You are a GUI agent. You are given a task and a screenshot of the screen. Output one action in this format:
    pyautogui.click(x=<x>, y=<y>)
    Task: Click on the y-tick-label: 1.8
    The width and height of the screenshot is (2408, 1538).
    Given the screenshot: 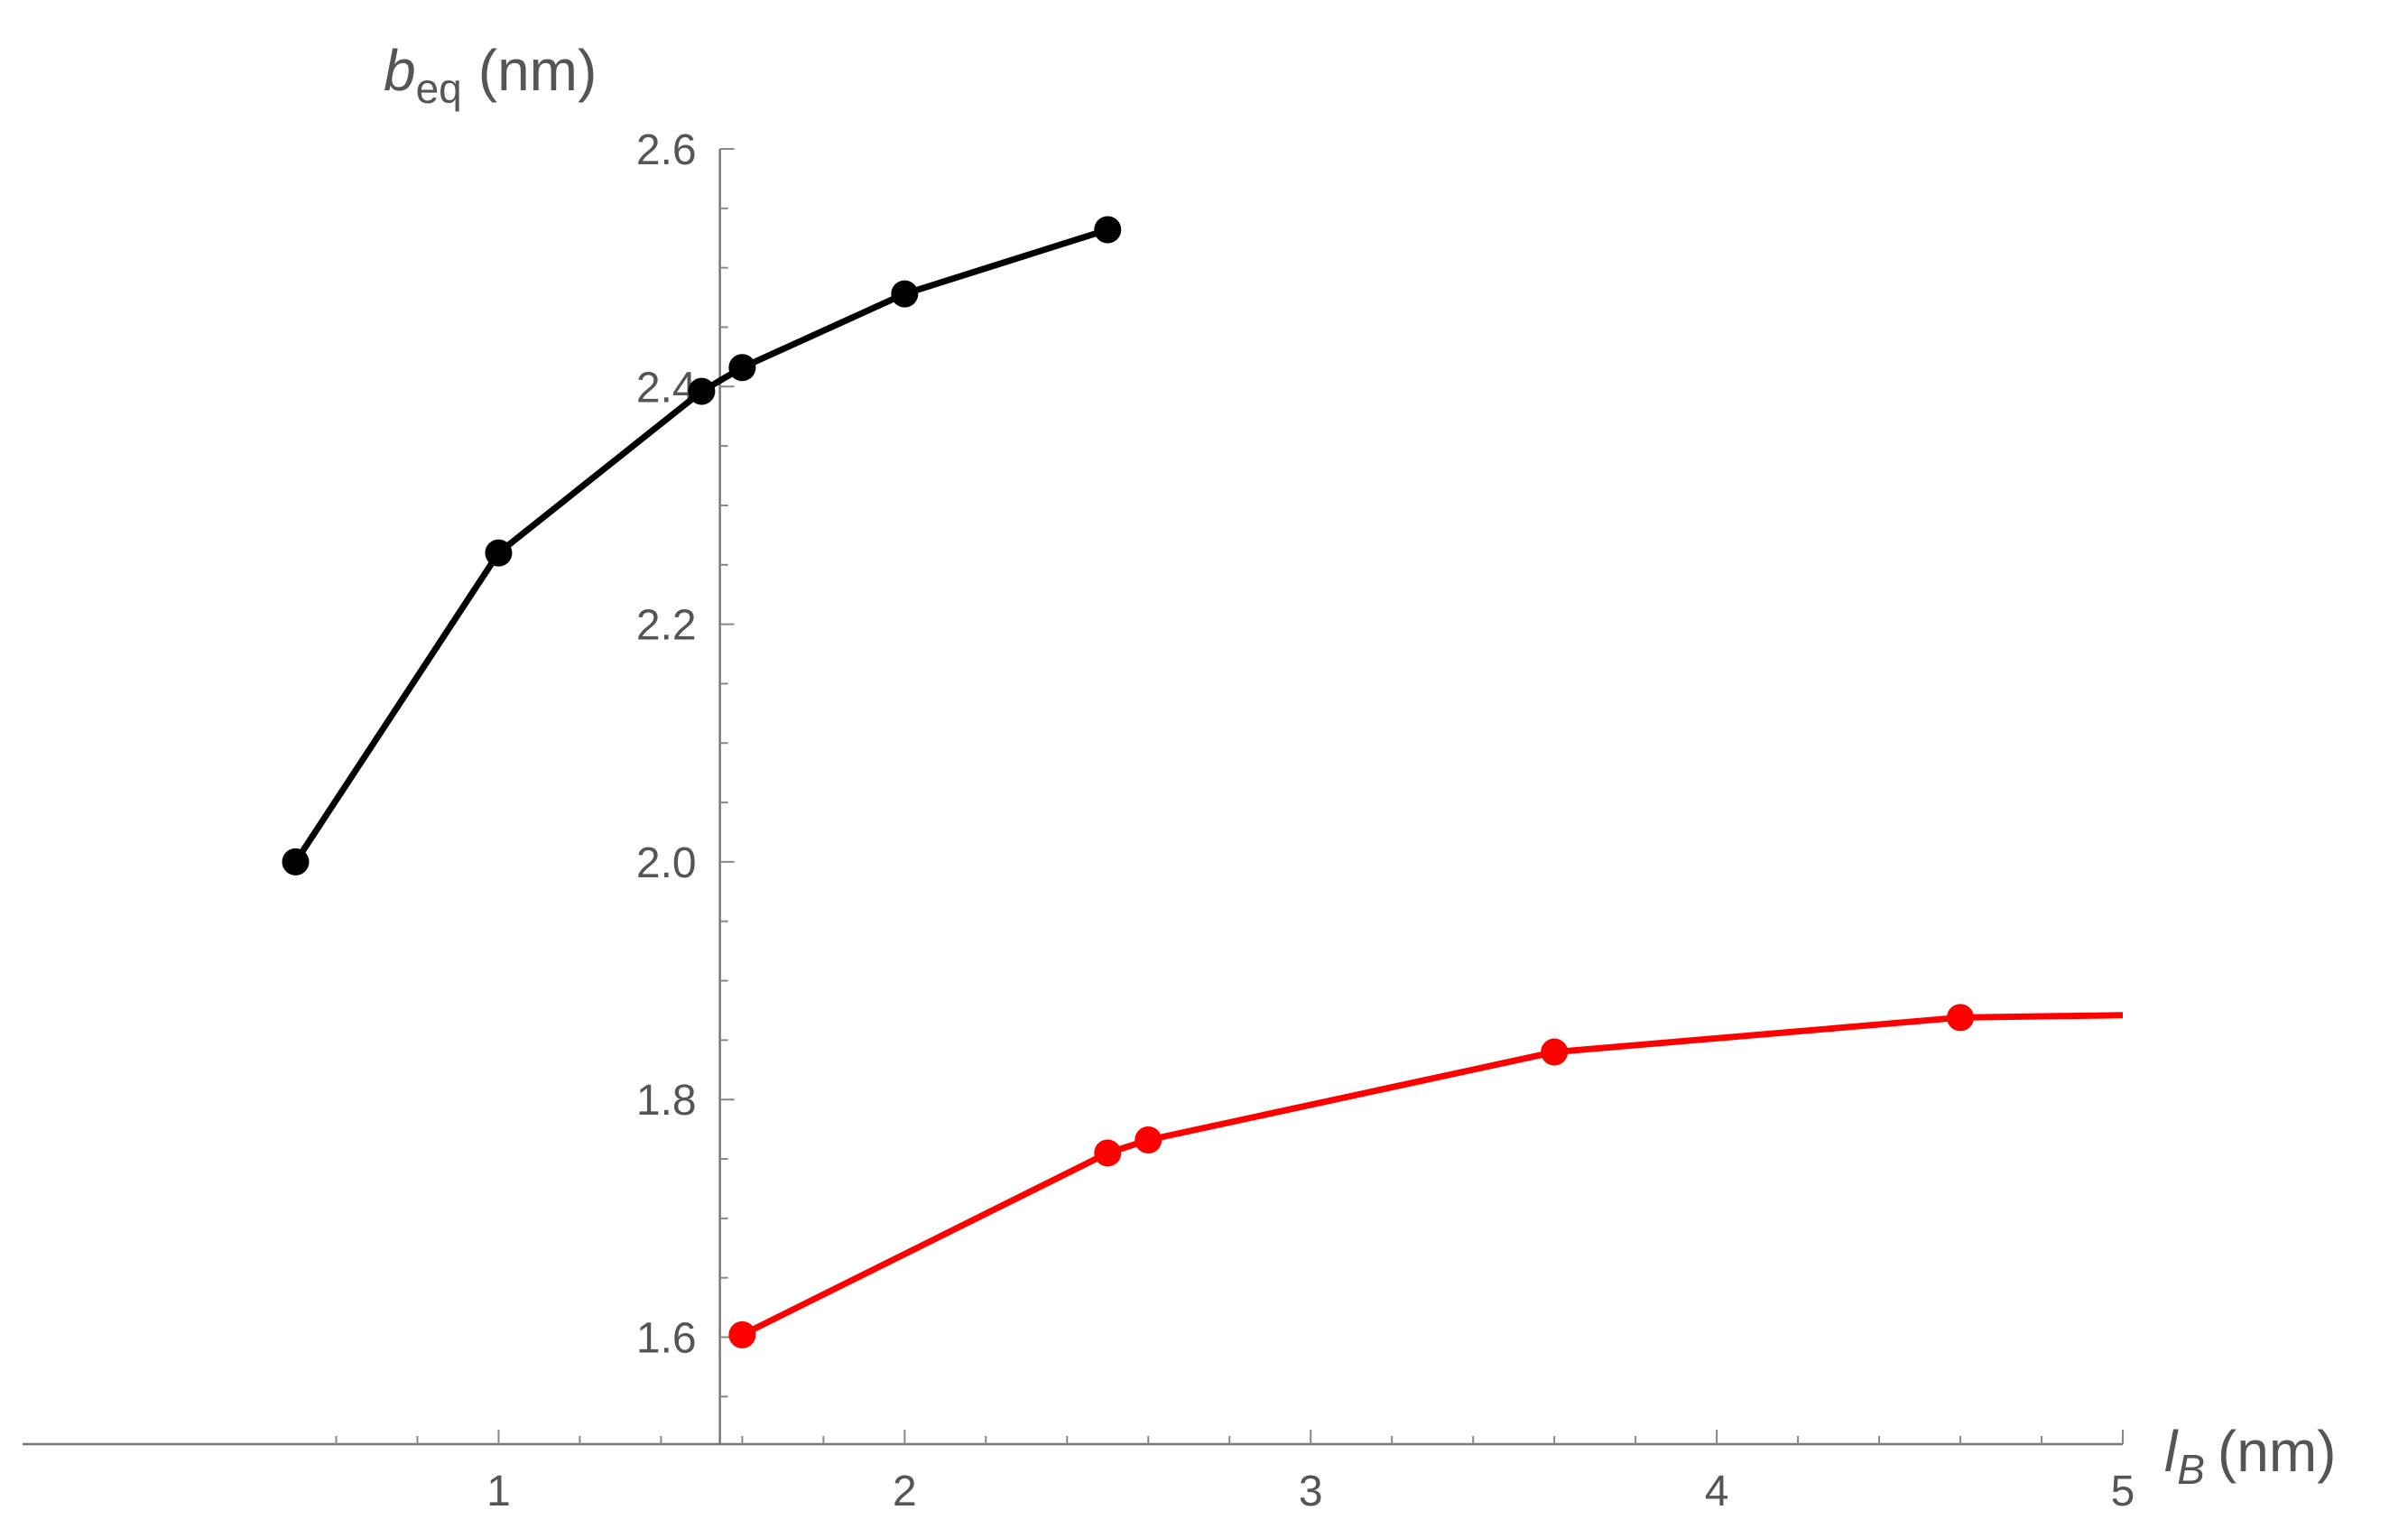 What is the action you would take?
    pyautogui.click(x=666, y=1101)
    